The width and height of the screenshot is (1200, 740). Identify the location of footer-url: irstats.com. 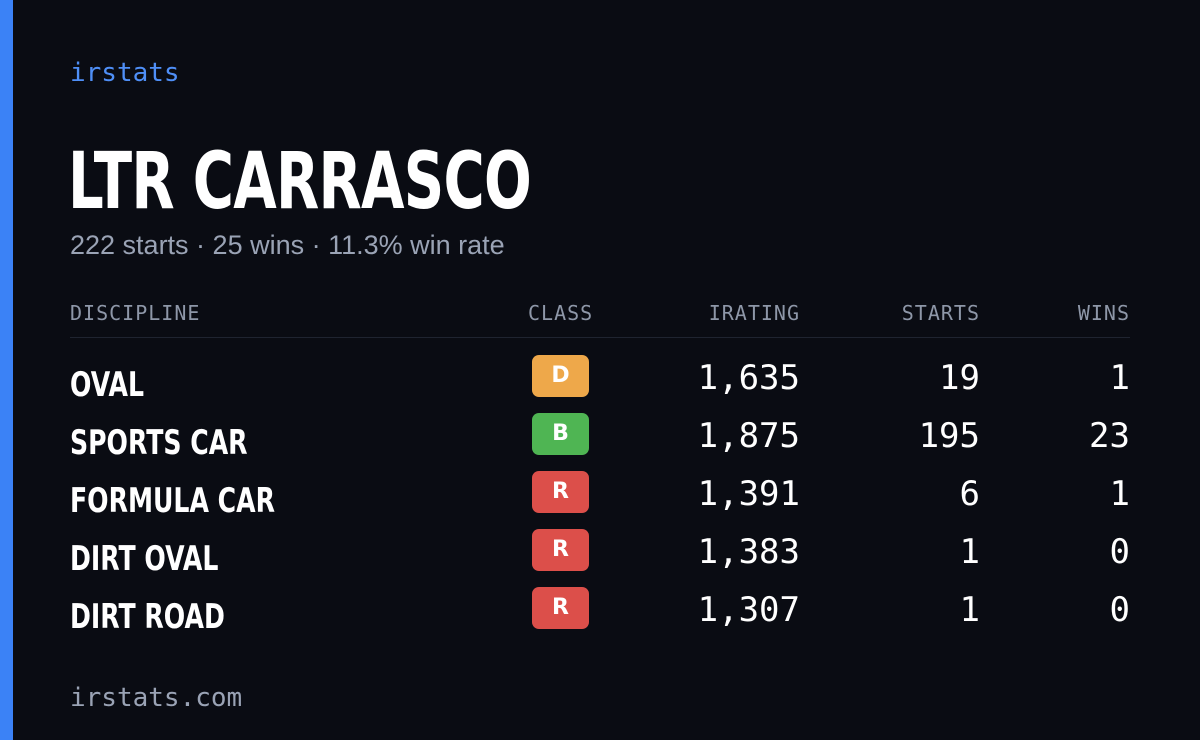
(156, 698).